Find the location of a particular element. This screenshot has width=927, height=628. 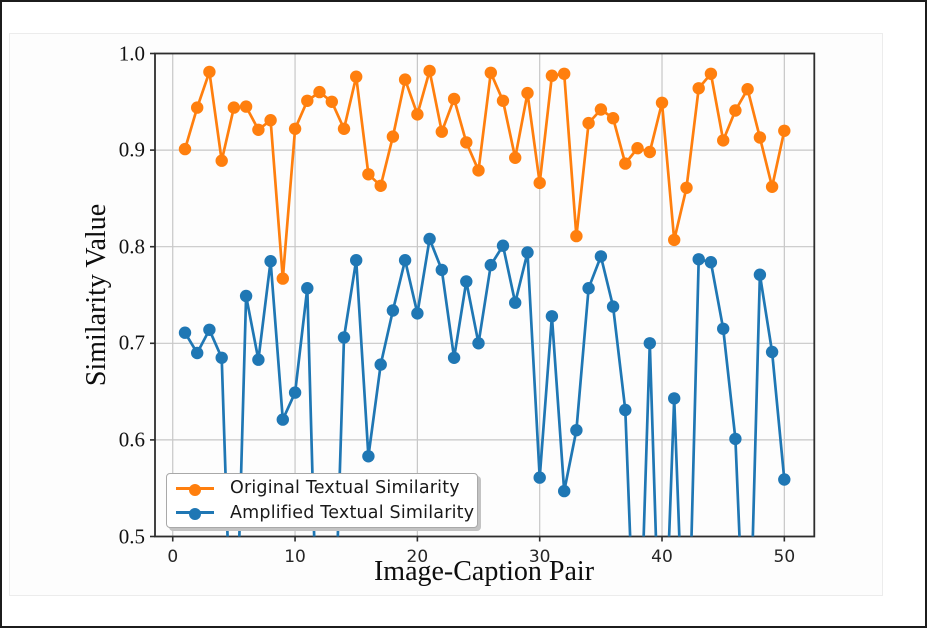

y-tick-label: 0.9 is located at coordinates (131, 149).